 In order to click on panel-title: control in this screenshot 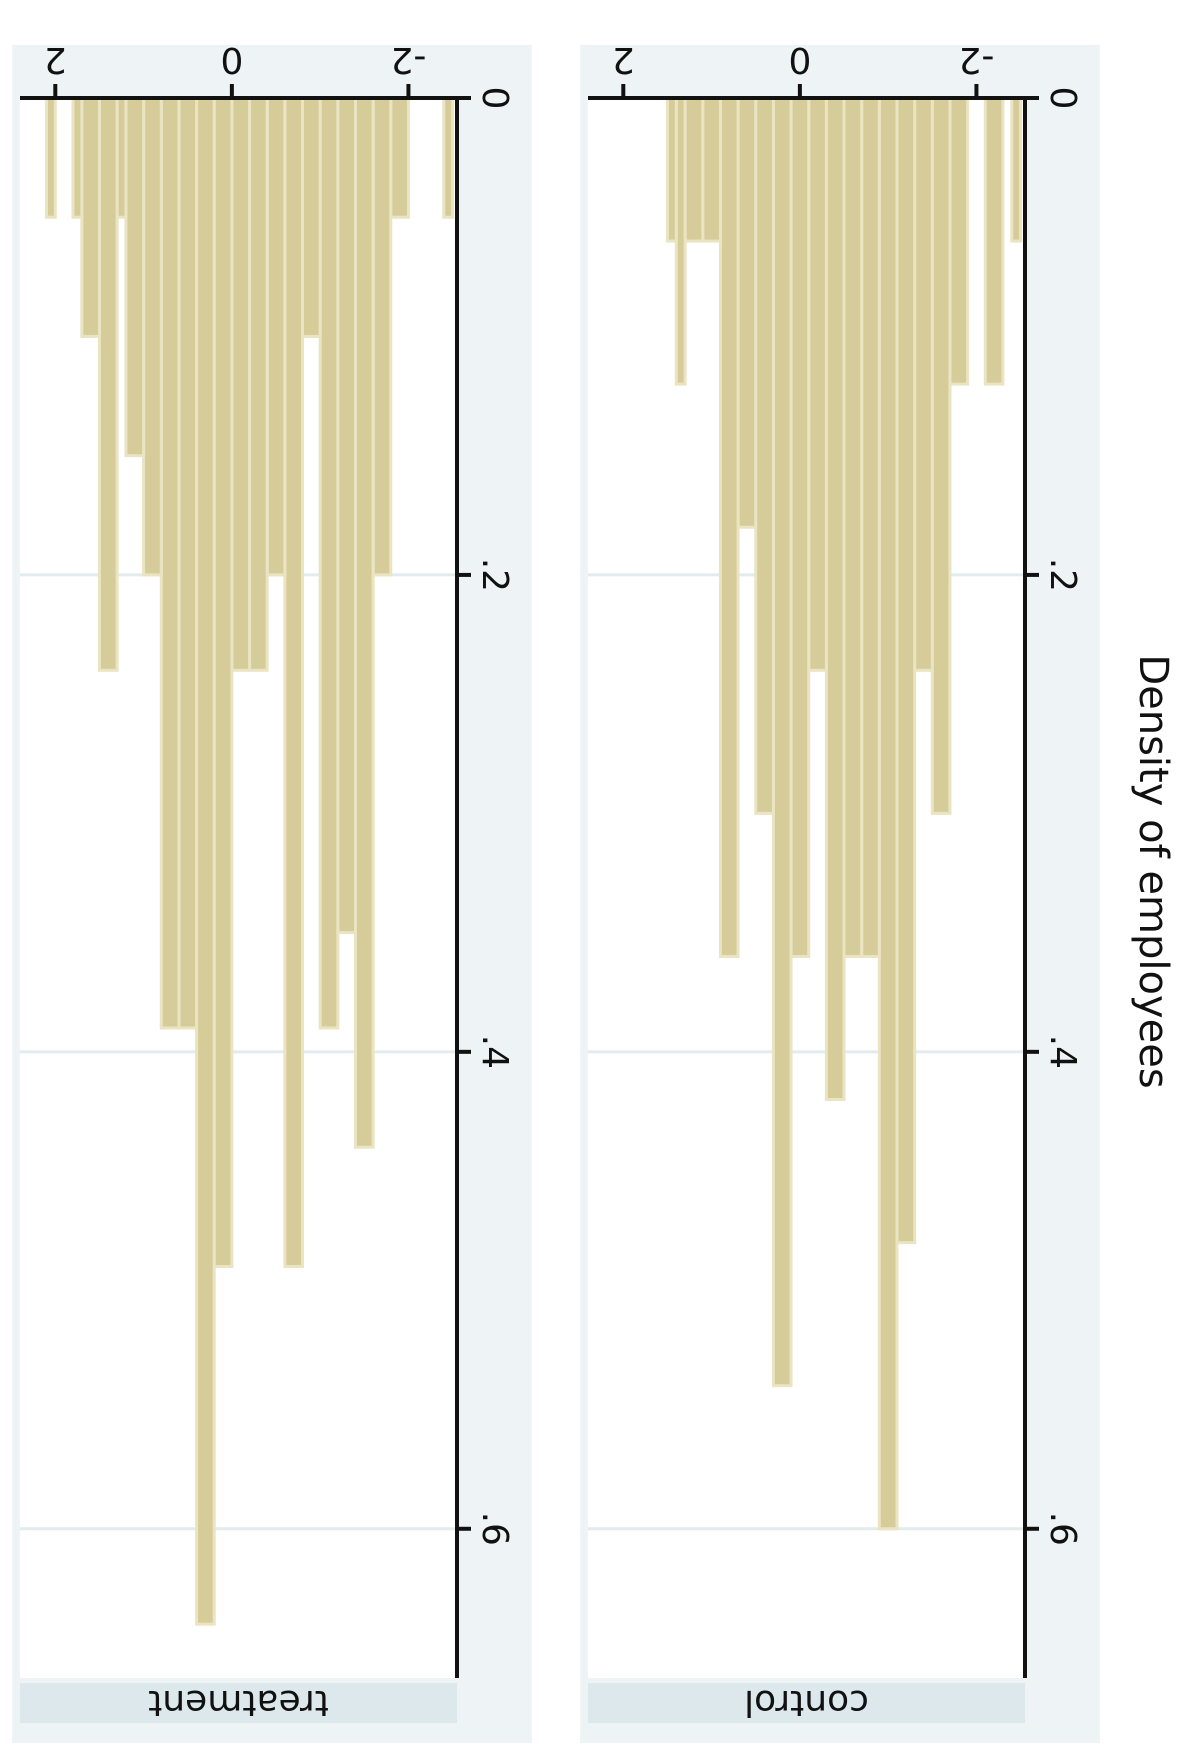, I will do `click(806, 1702)`.